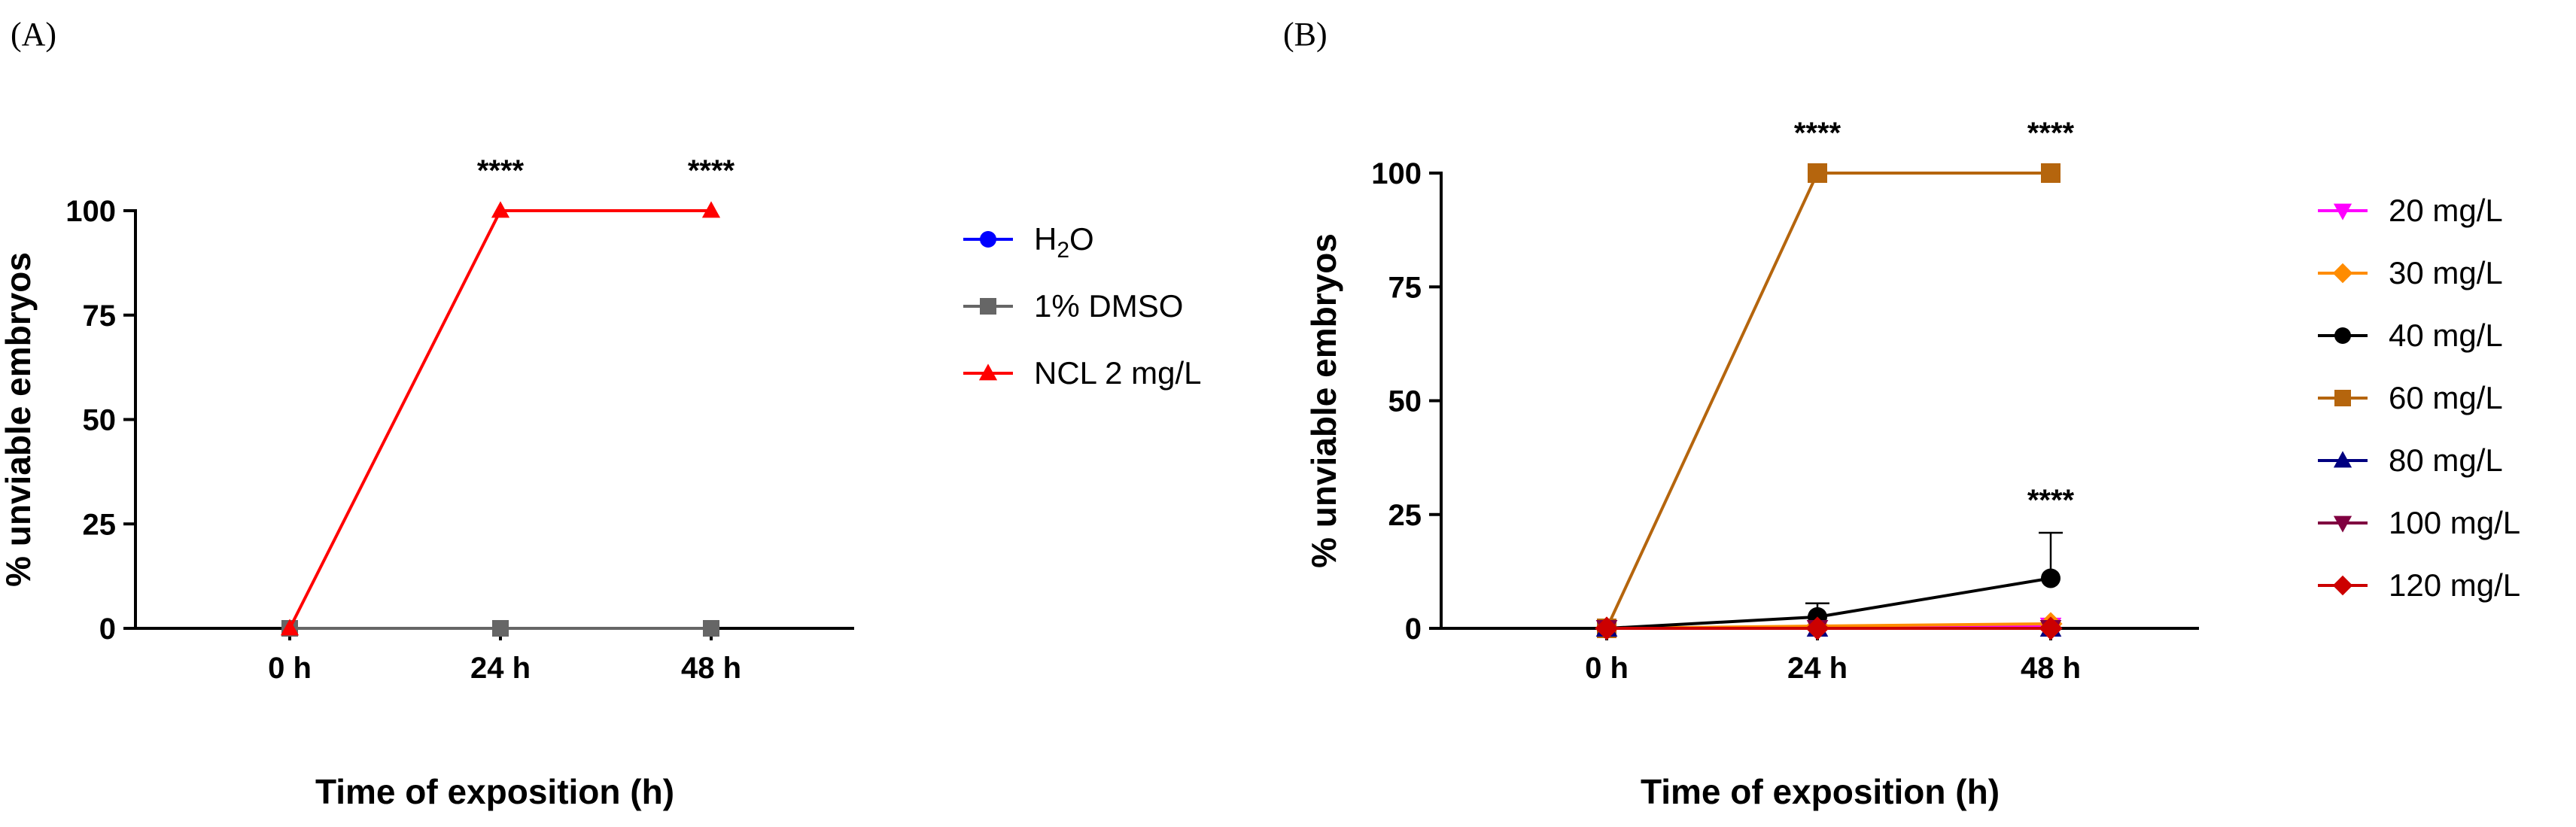 The image size is (2576, 827). I want to click on panel-label: (A), so click(33, 34).